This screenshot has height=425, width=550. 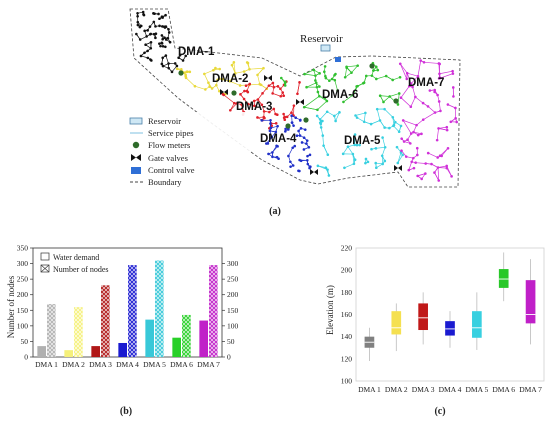 What do you see at coordinates (171, 170) in the screenshot?
I see `legend-control-valve: Control valve` at bounding box center [171, 170].